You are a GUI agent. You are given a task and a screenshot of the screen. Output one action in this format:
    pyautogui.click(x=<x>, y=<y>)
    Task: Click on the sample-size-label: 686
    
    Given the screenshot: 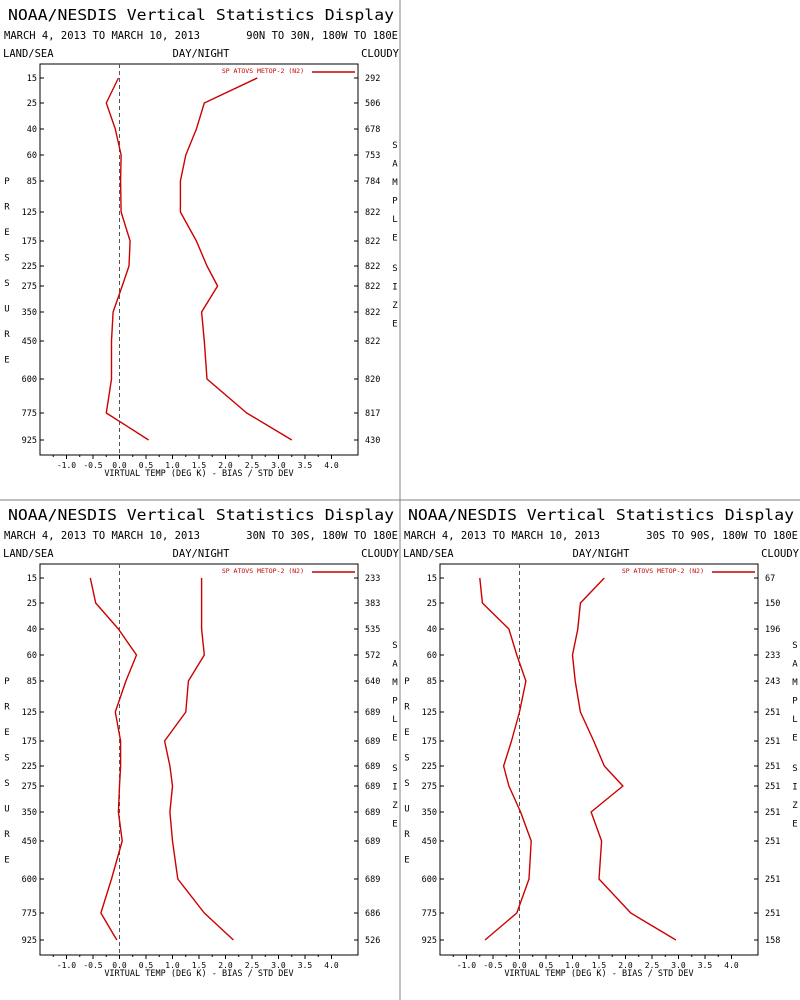 What is the action you would take?
    pyautogui.click(x=372, y=914)
    